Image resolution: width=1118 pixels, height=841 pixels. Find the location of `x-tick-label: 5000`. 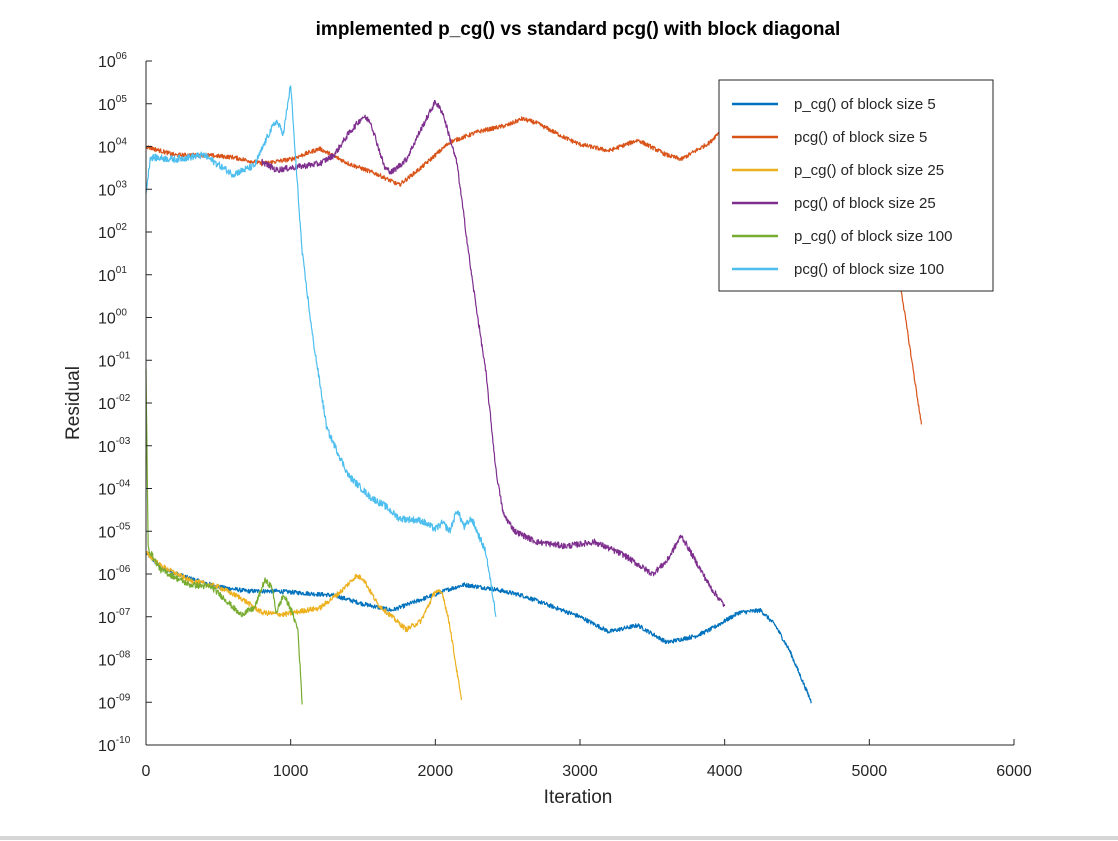

x-tick-label: 5000 is located at coordinates (870, 771).